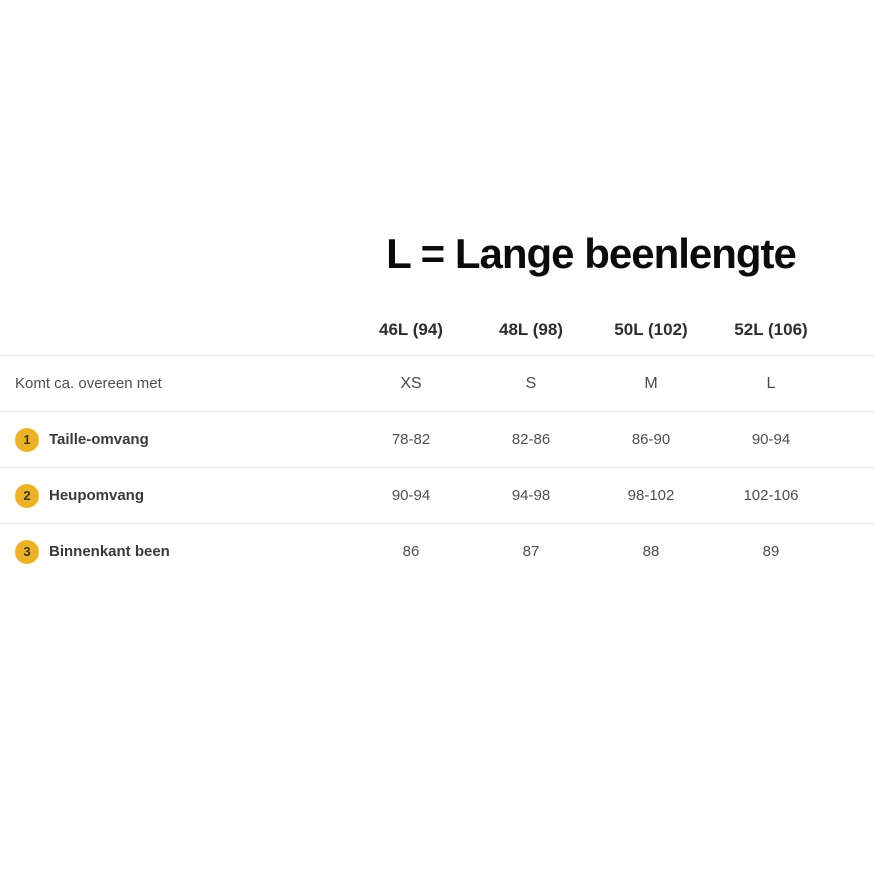  What do you see at coordinates (651, 551) in the screenshot?
I see `cell-value: 88` at bounding box center [651, 551].